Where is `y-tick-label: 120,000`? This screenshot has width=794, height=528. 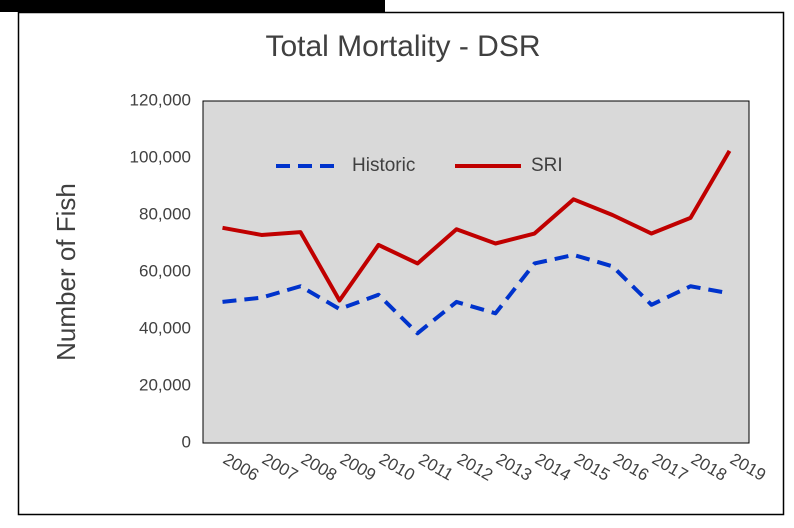
y-tick-label: 120,000 is located at coordinates (160, 99).